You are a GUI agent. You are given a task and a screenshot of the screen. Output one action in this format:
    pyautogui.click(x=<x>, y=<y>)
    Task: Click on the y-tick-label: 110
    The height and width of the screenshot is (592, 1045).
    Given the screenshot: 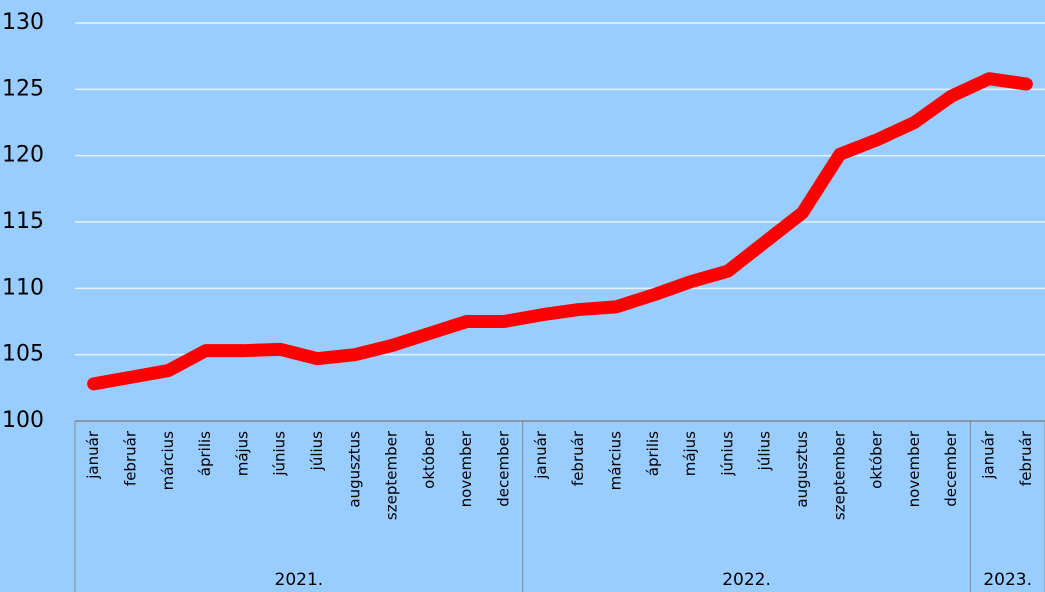 What is the action you would take?
    pyautogui.click(x=23, y=287)
    